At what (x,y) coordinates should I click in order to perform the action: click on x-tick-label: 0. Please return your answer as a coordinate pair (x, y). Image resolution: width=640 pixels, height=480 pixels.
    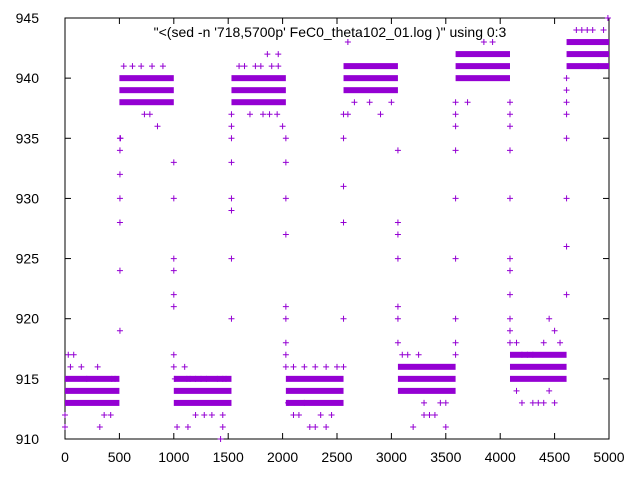
    Looking at the image, I should click on (65, 457).